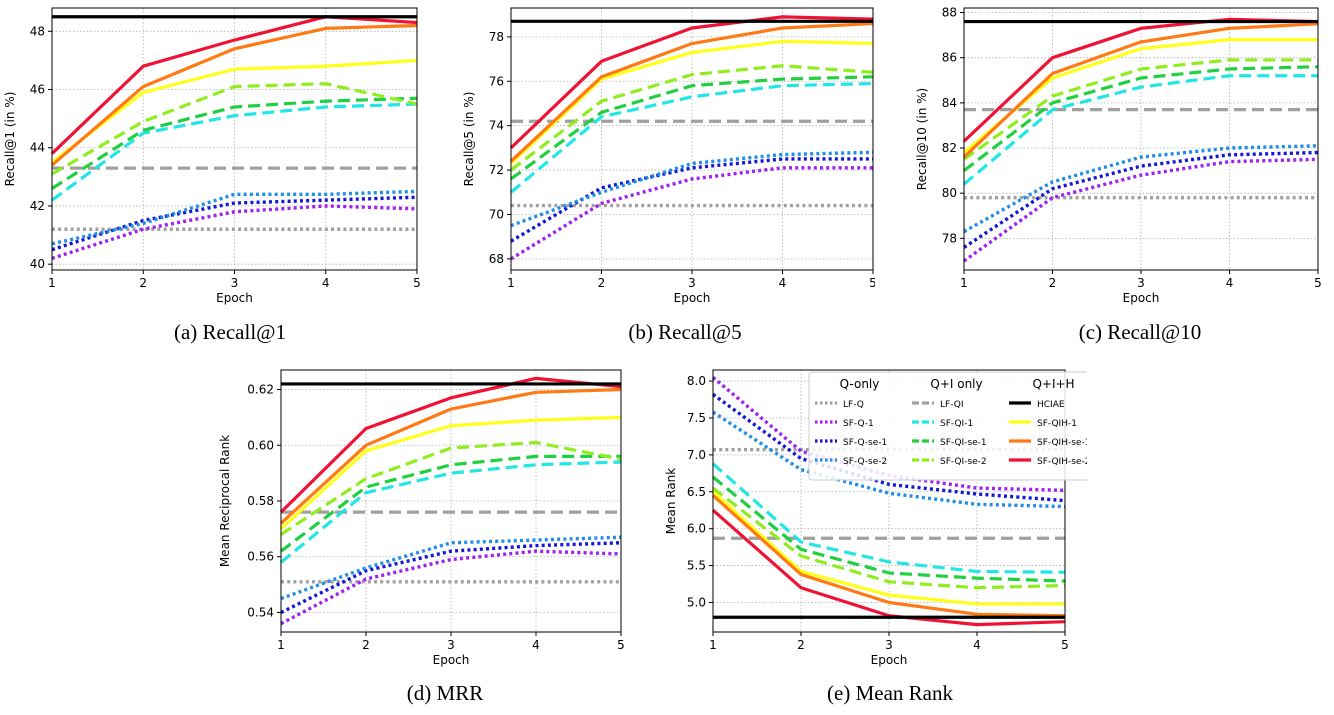  What do you see at coordinates (260, 501) in the screenshot?
I see `y-tick-label: 0.58` at bounding box center [260, 501].